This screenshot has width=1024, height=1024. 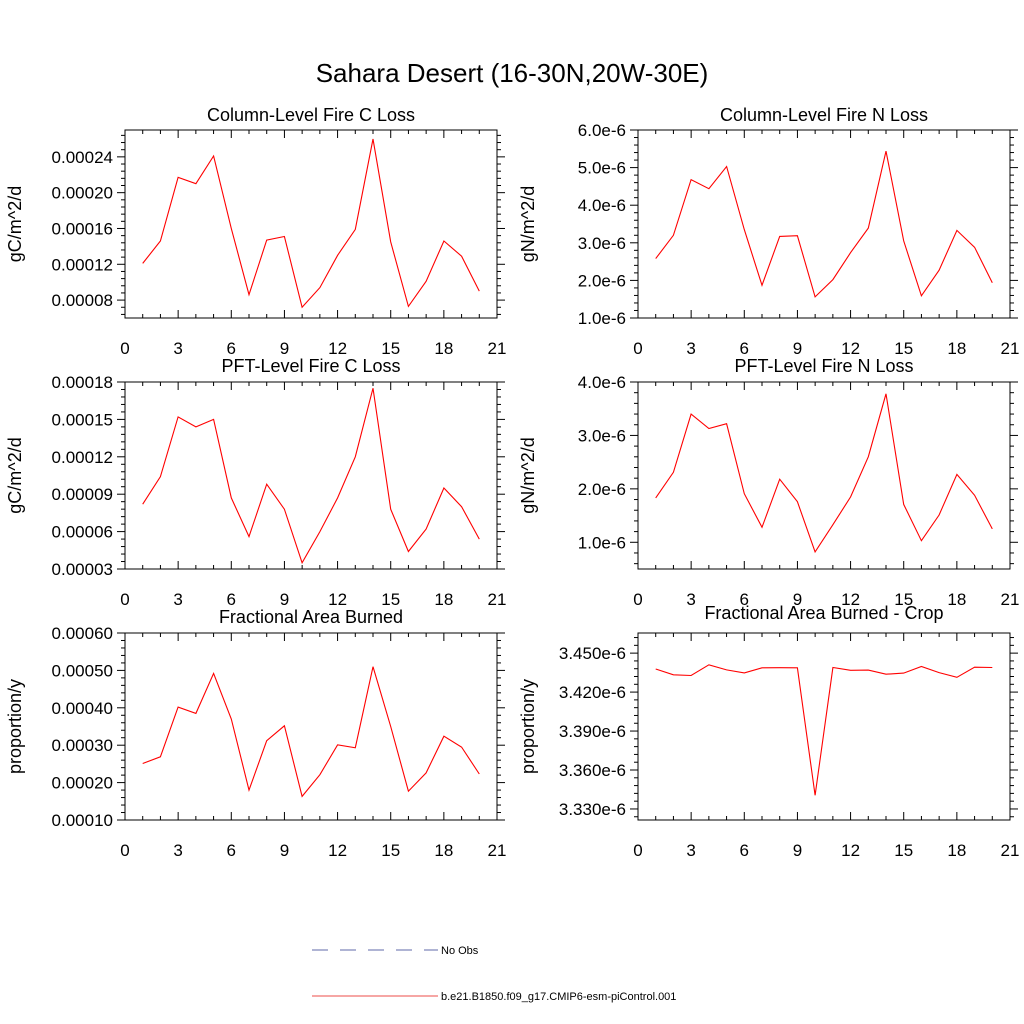 What do you see at coordinates (82, 494) in the screenshot?
I see `y-tick-label: 0.00009` at bounding box center [82, 494].